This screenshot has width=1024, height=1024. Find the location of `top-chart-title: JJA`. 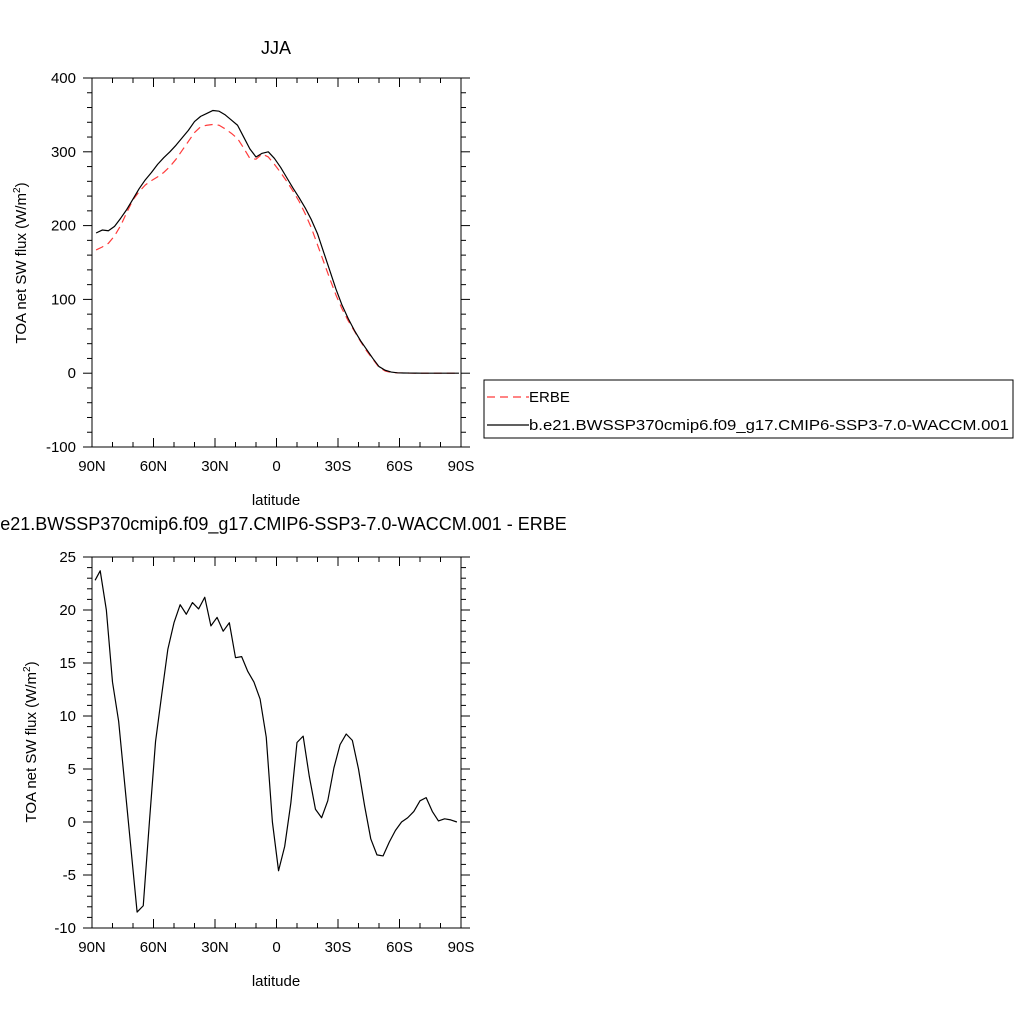

top-chart-title: JJA is located at coordinates (276, 48).